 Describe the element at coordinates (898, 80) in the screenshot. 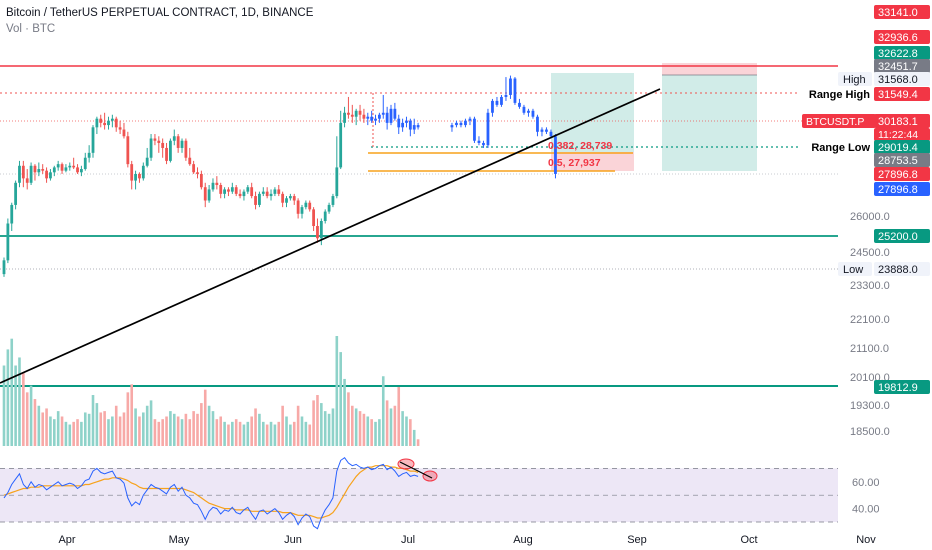

I see `price-badge-text: 31568.0` at that location.